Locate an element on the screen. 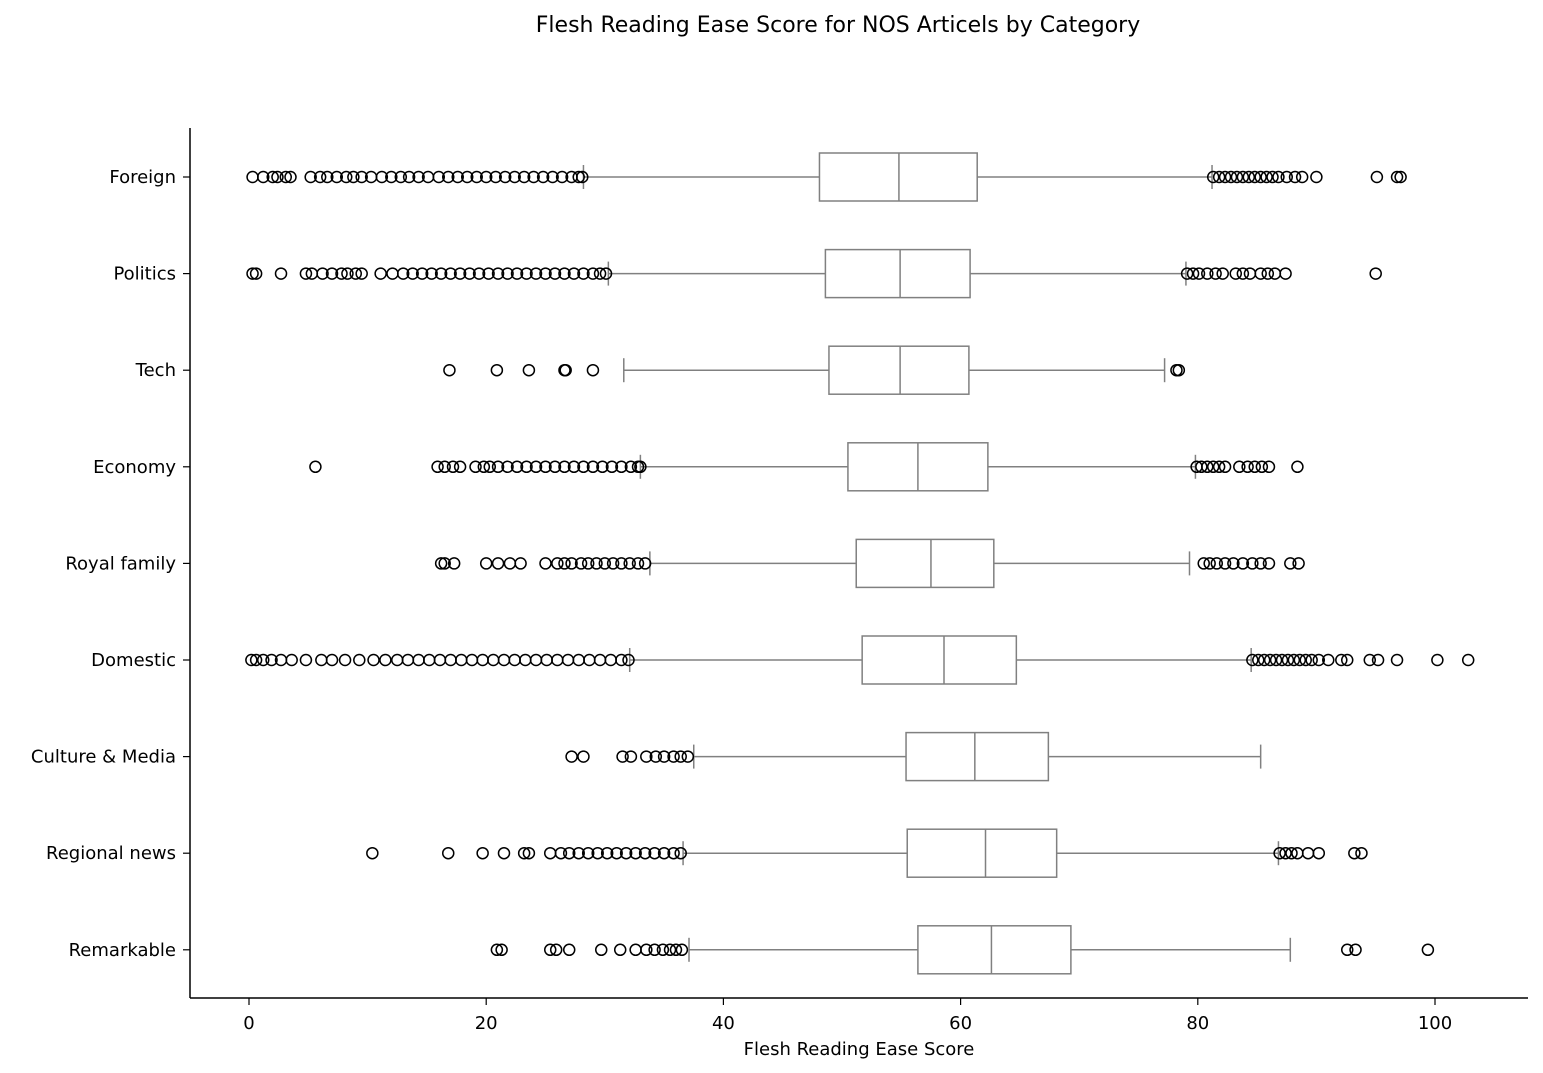 The height and width of the screenshot is (1073, 1543). x-tick-label: 80 is located at coordinates (1197, 1023).